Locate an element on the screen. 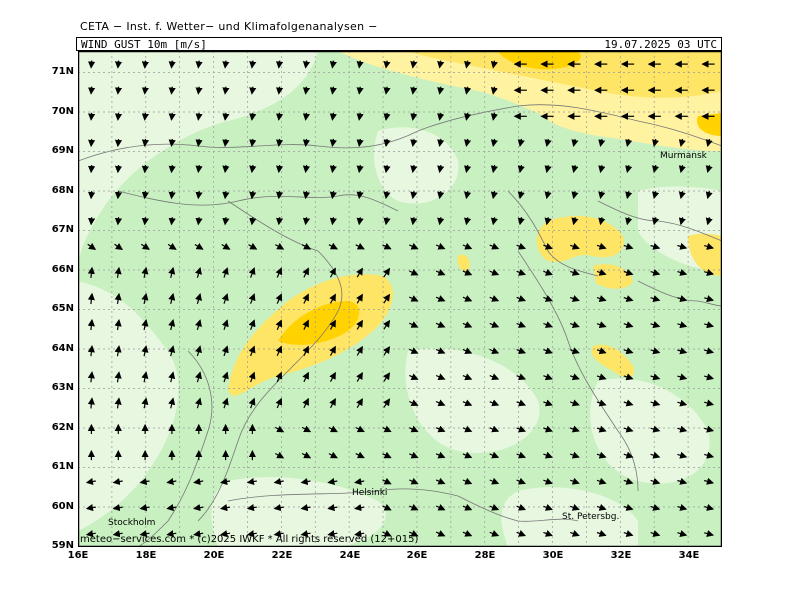 This screenshot has width=800, height=600. lon-label: 26E is located at coordinates (417, 555).